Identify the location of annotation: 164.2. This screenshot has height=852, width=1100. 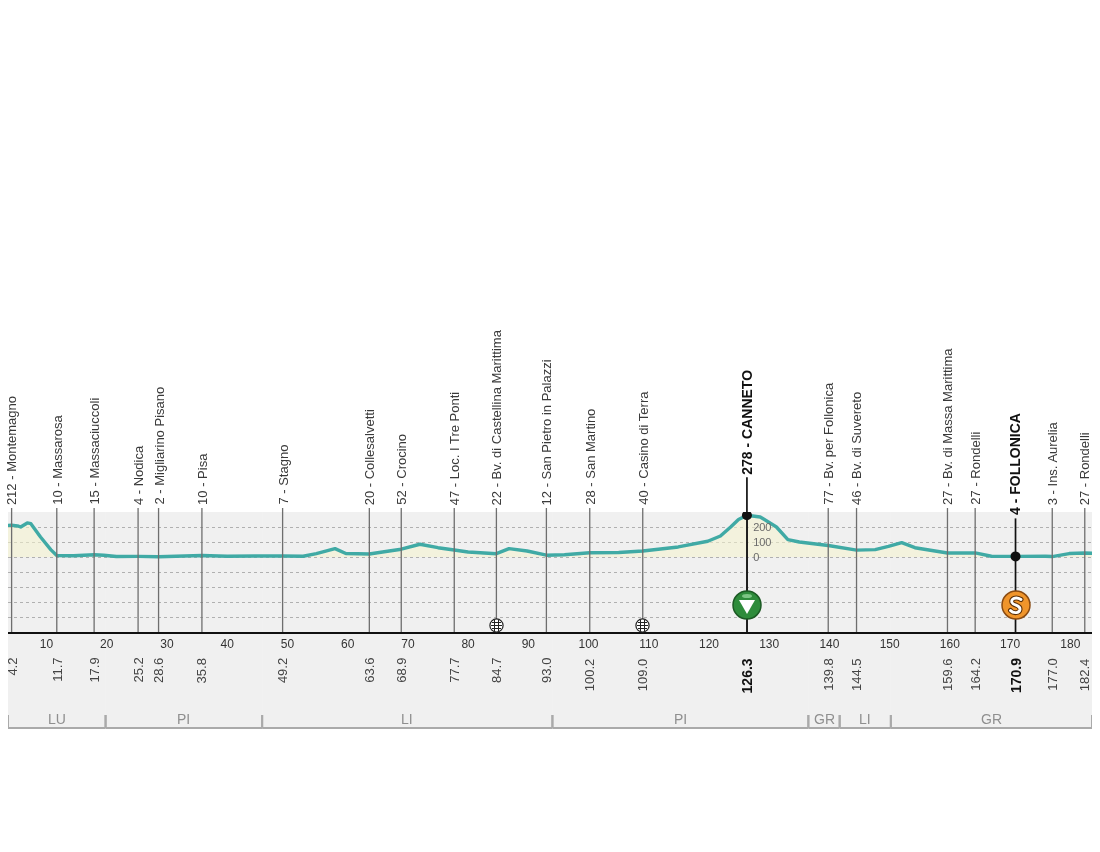
(975, 674).